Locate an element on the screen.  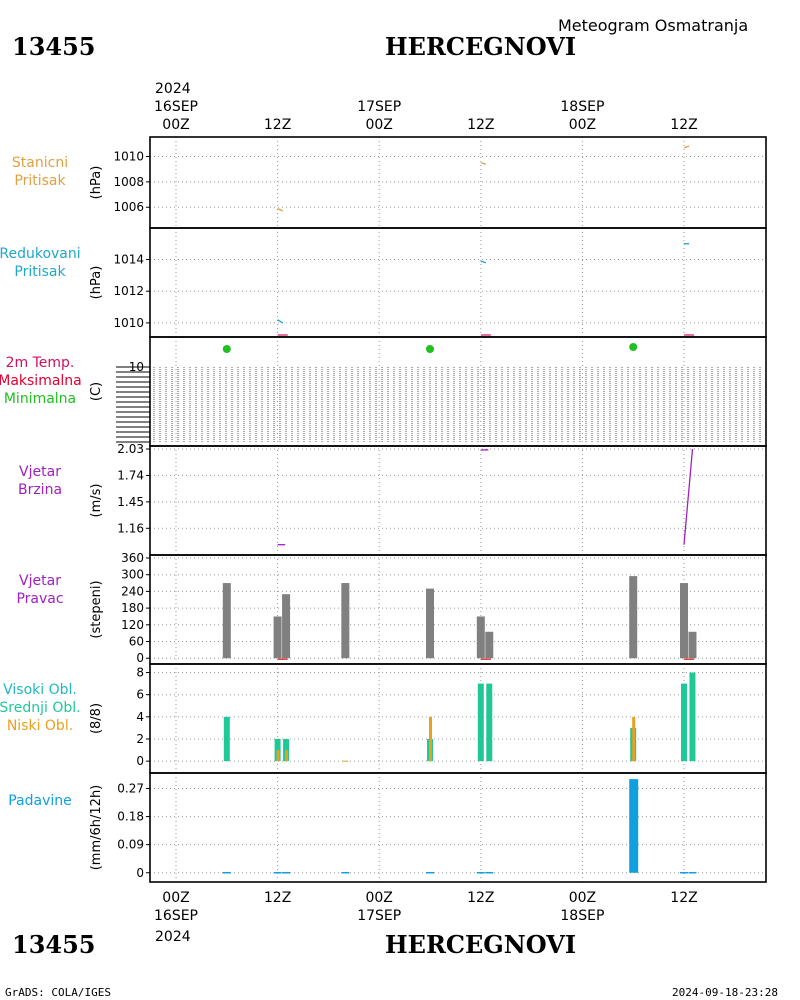
panel-label: Niski Obl. is located at coordinates (40, 726).